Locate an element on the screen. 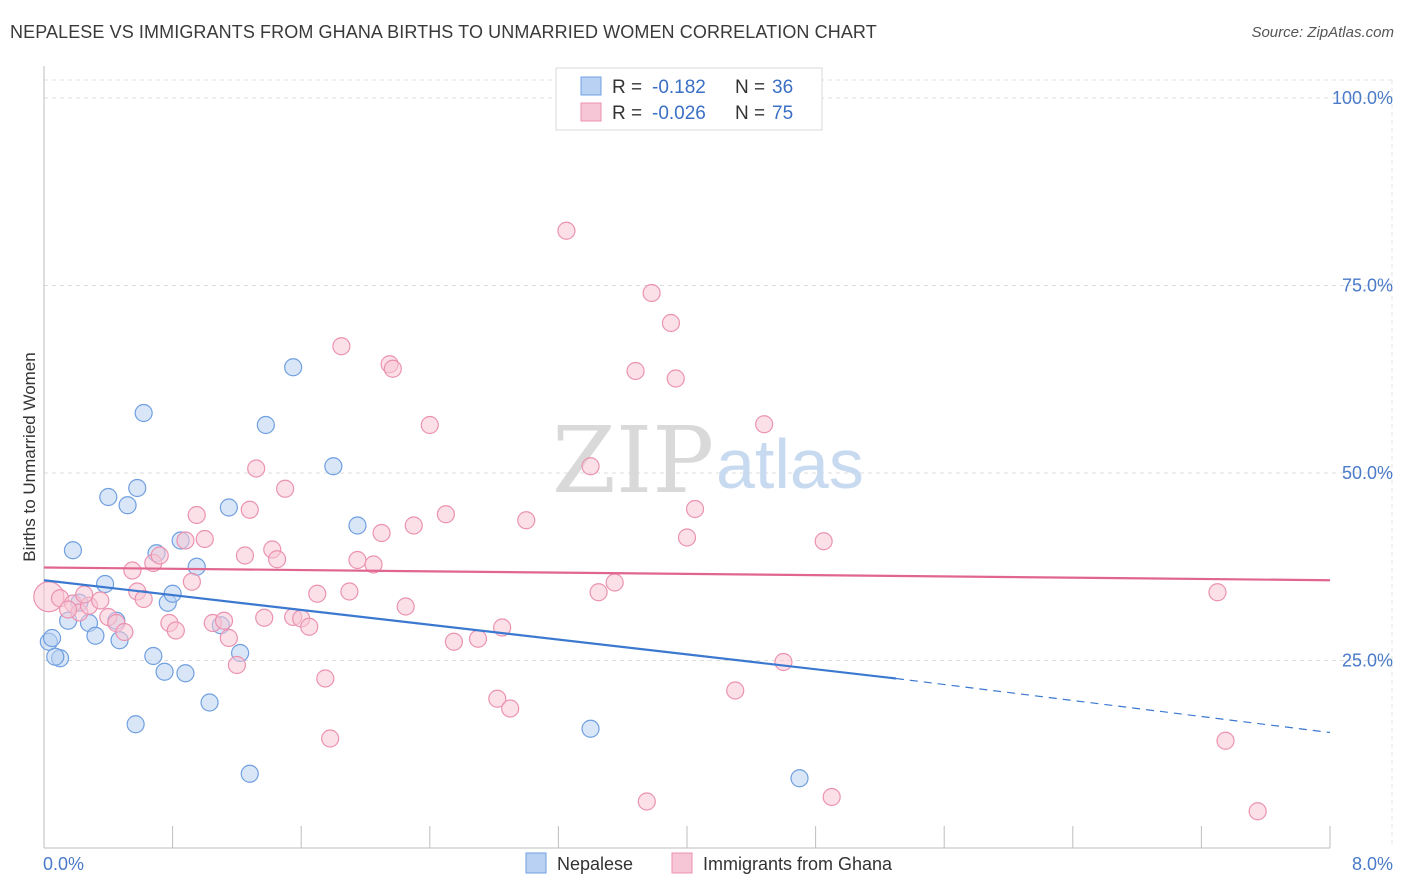  bottom-legend-label-ghana: Immigrants from Ghana is located at coordinates (798, 864).